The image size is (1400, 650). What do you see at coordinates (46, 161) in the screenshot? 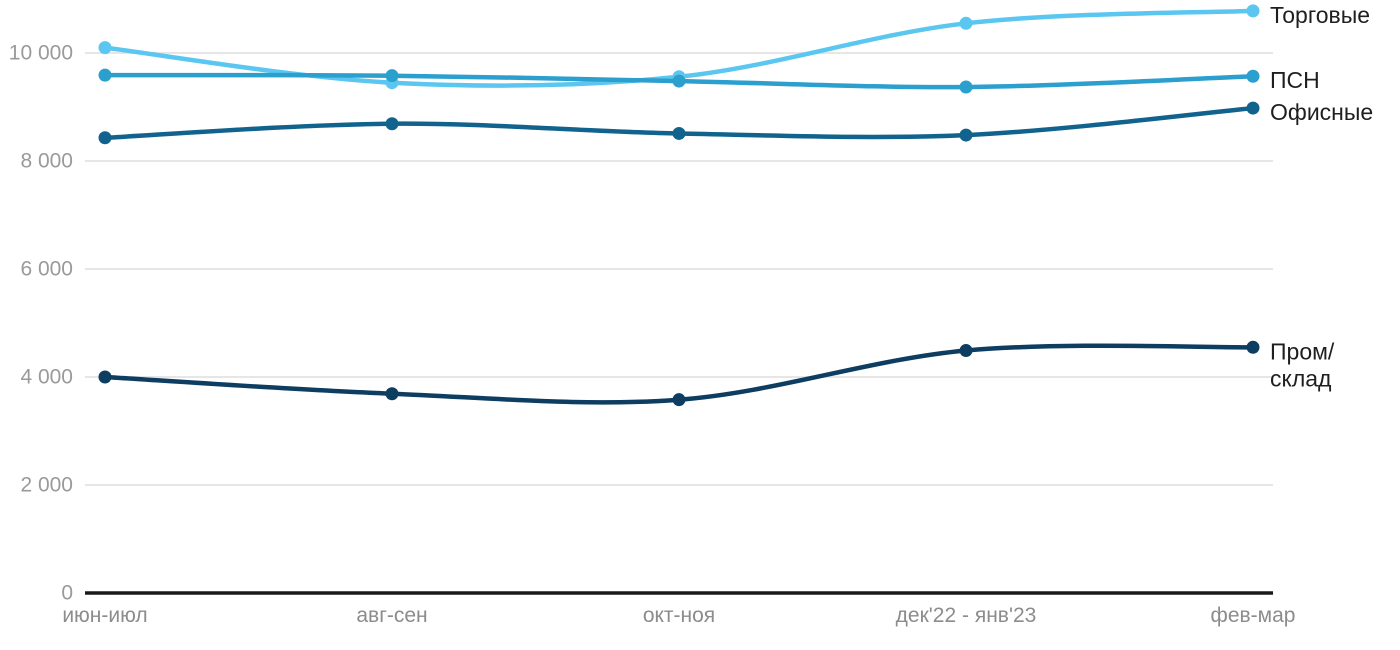
I see `y-tick-label: 8 000` at bounding box center [46, 161].